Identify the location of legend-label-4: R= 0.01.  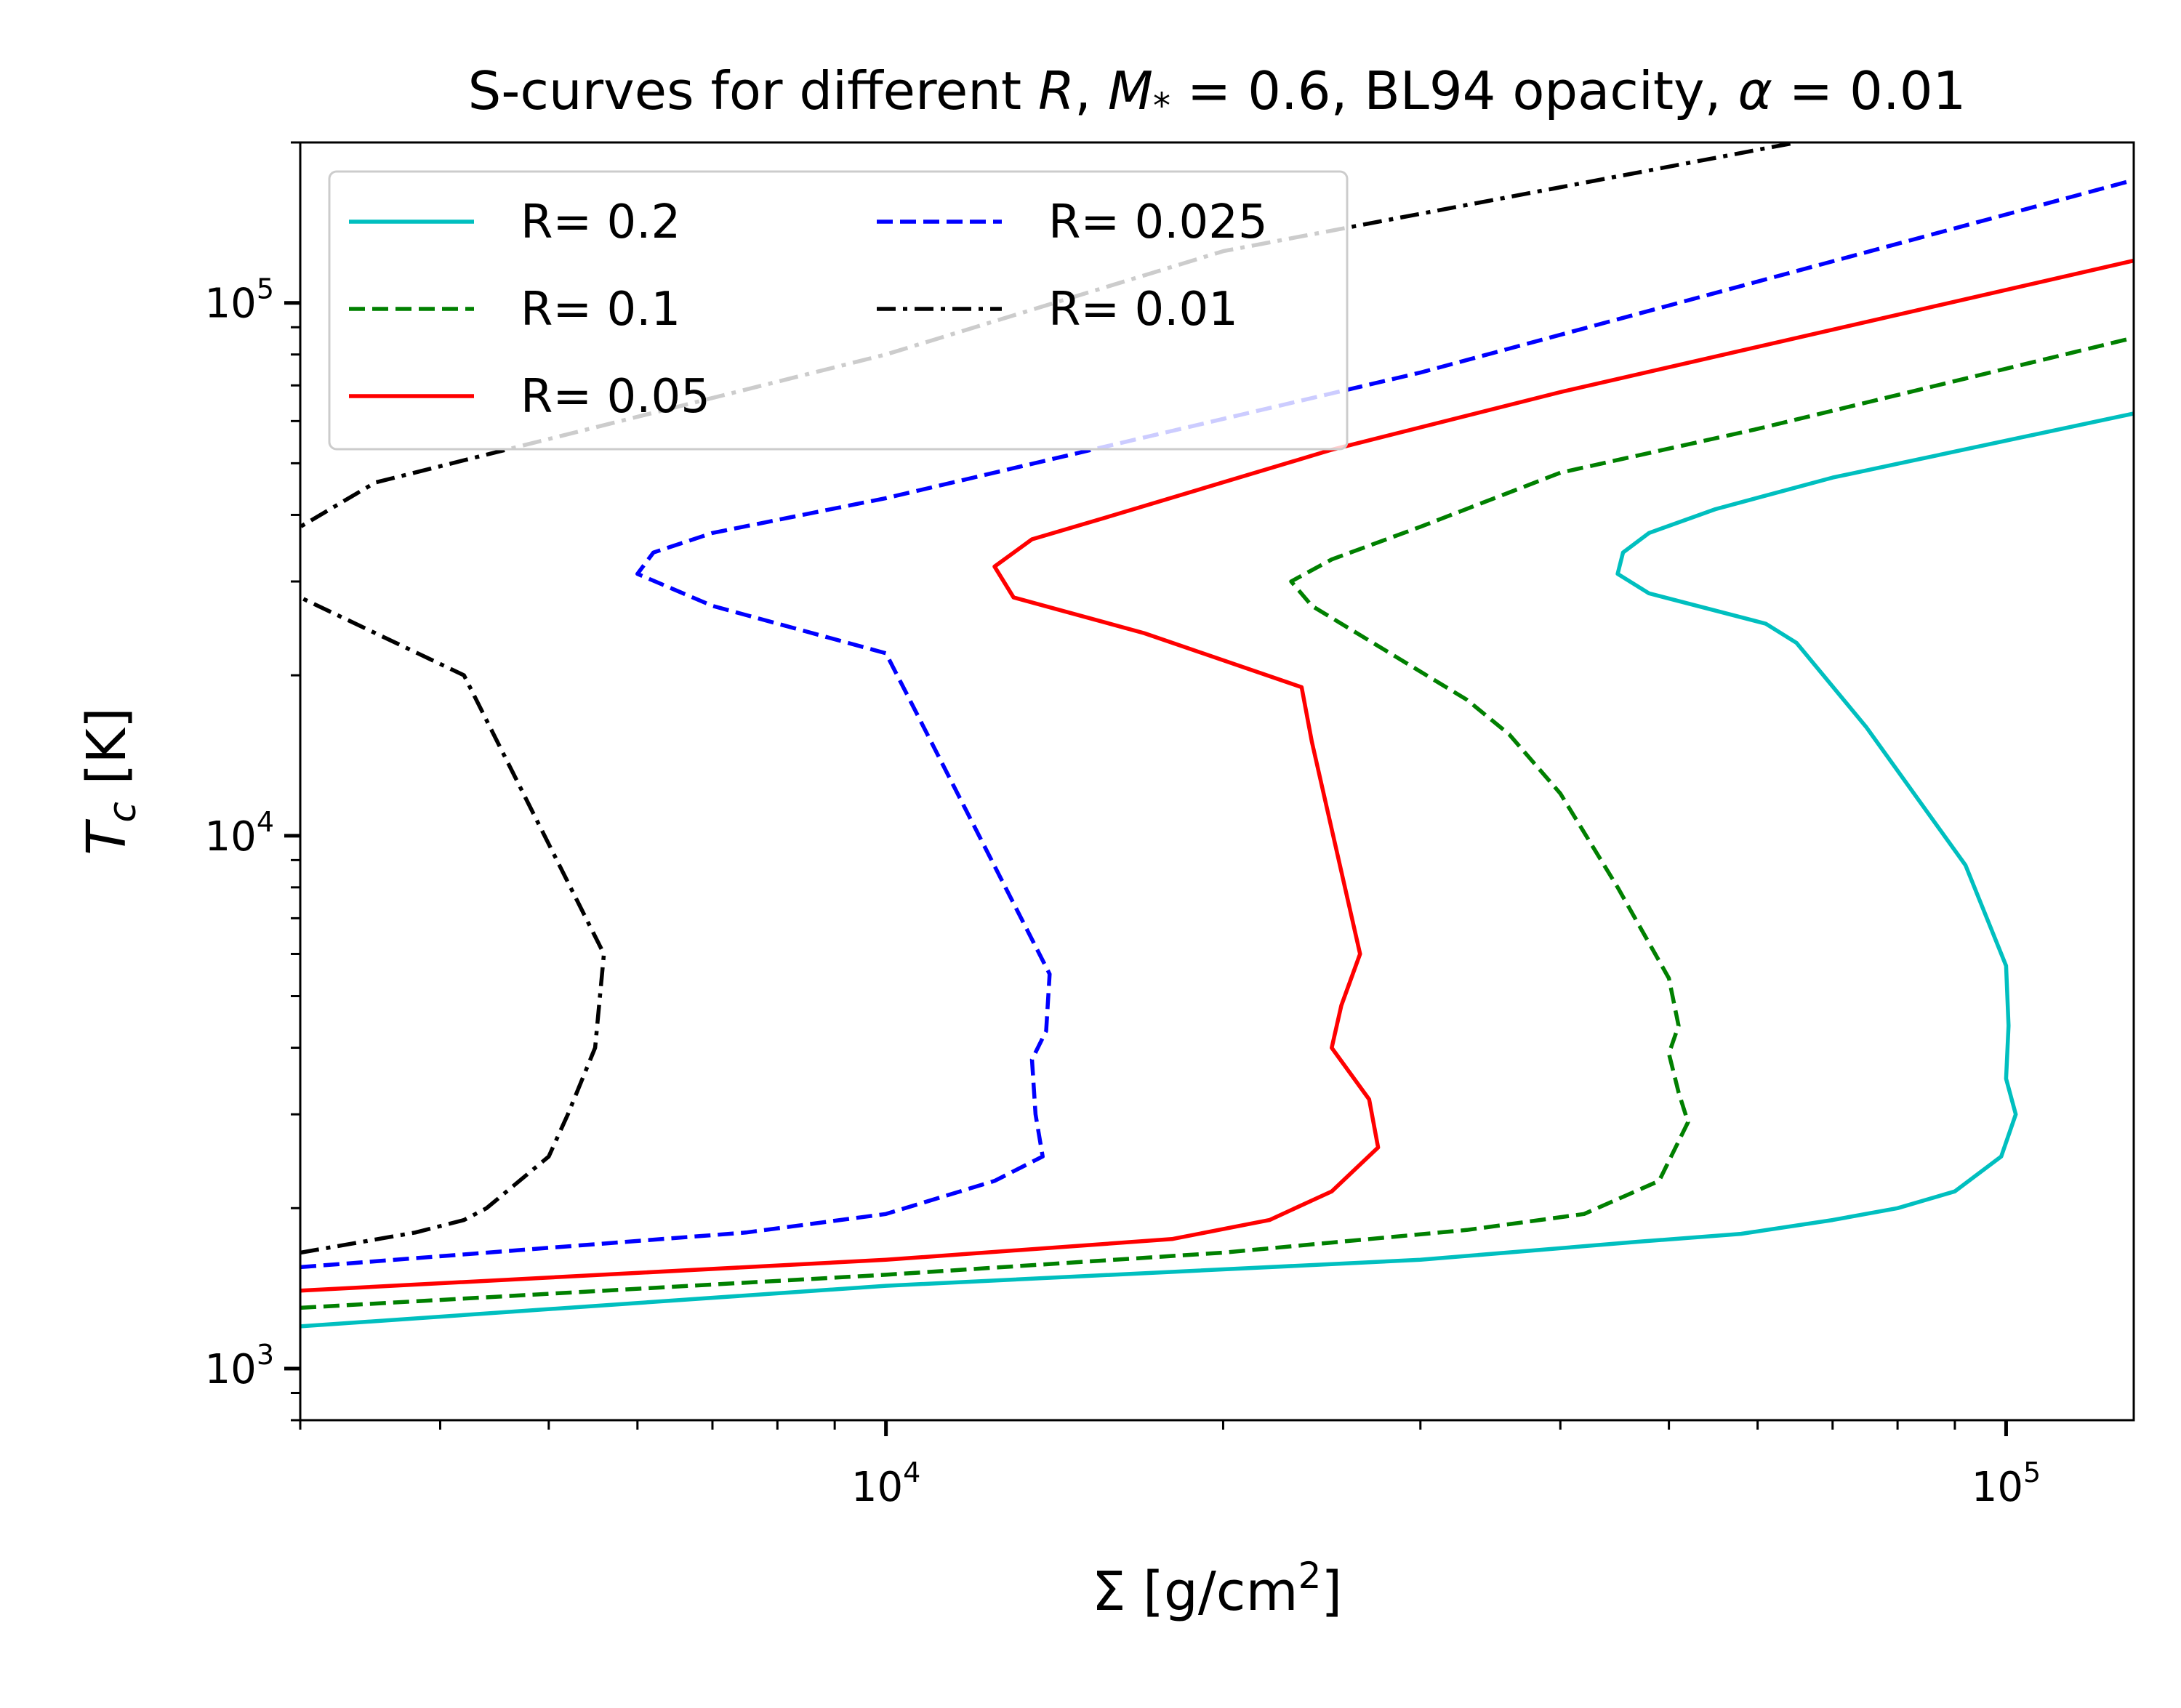
(1143, 310).